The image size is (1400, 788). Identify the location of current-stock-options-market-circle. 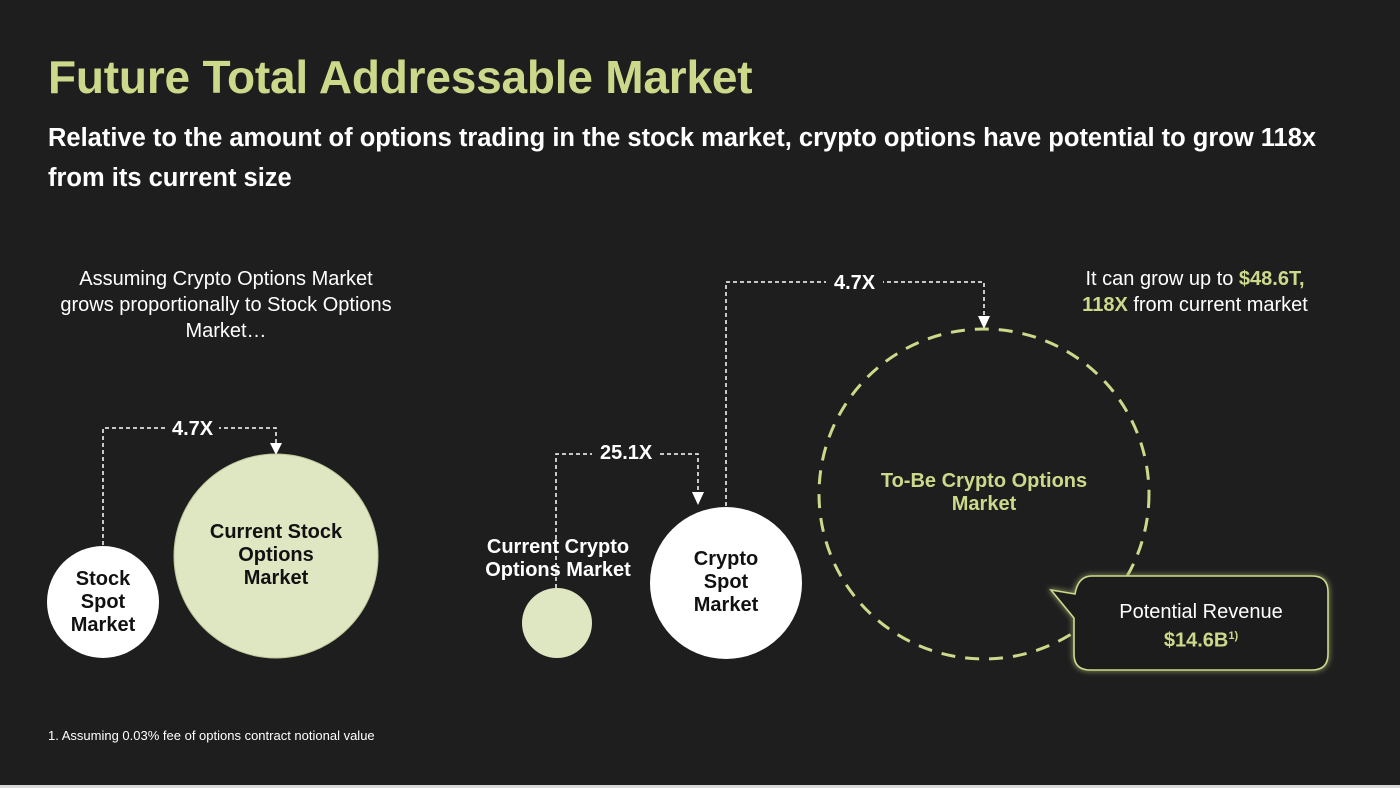
(276, 556).